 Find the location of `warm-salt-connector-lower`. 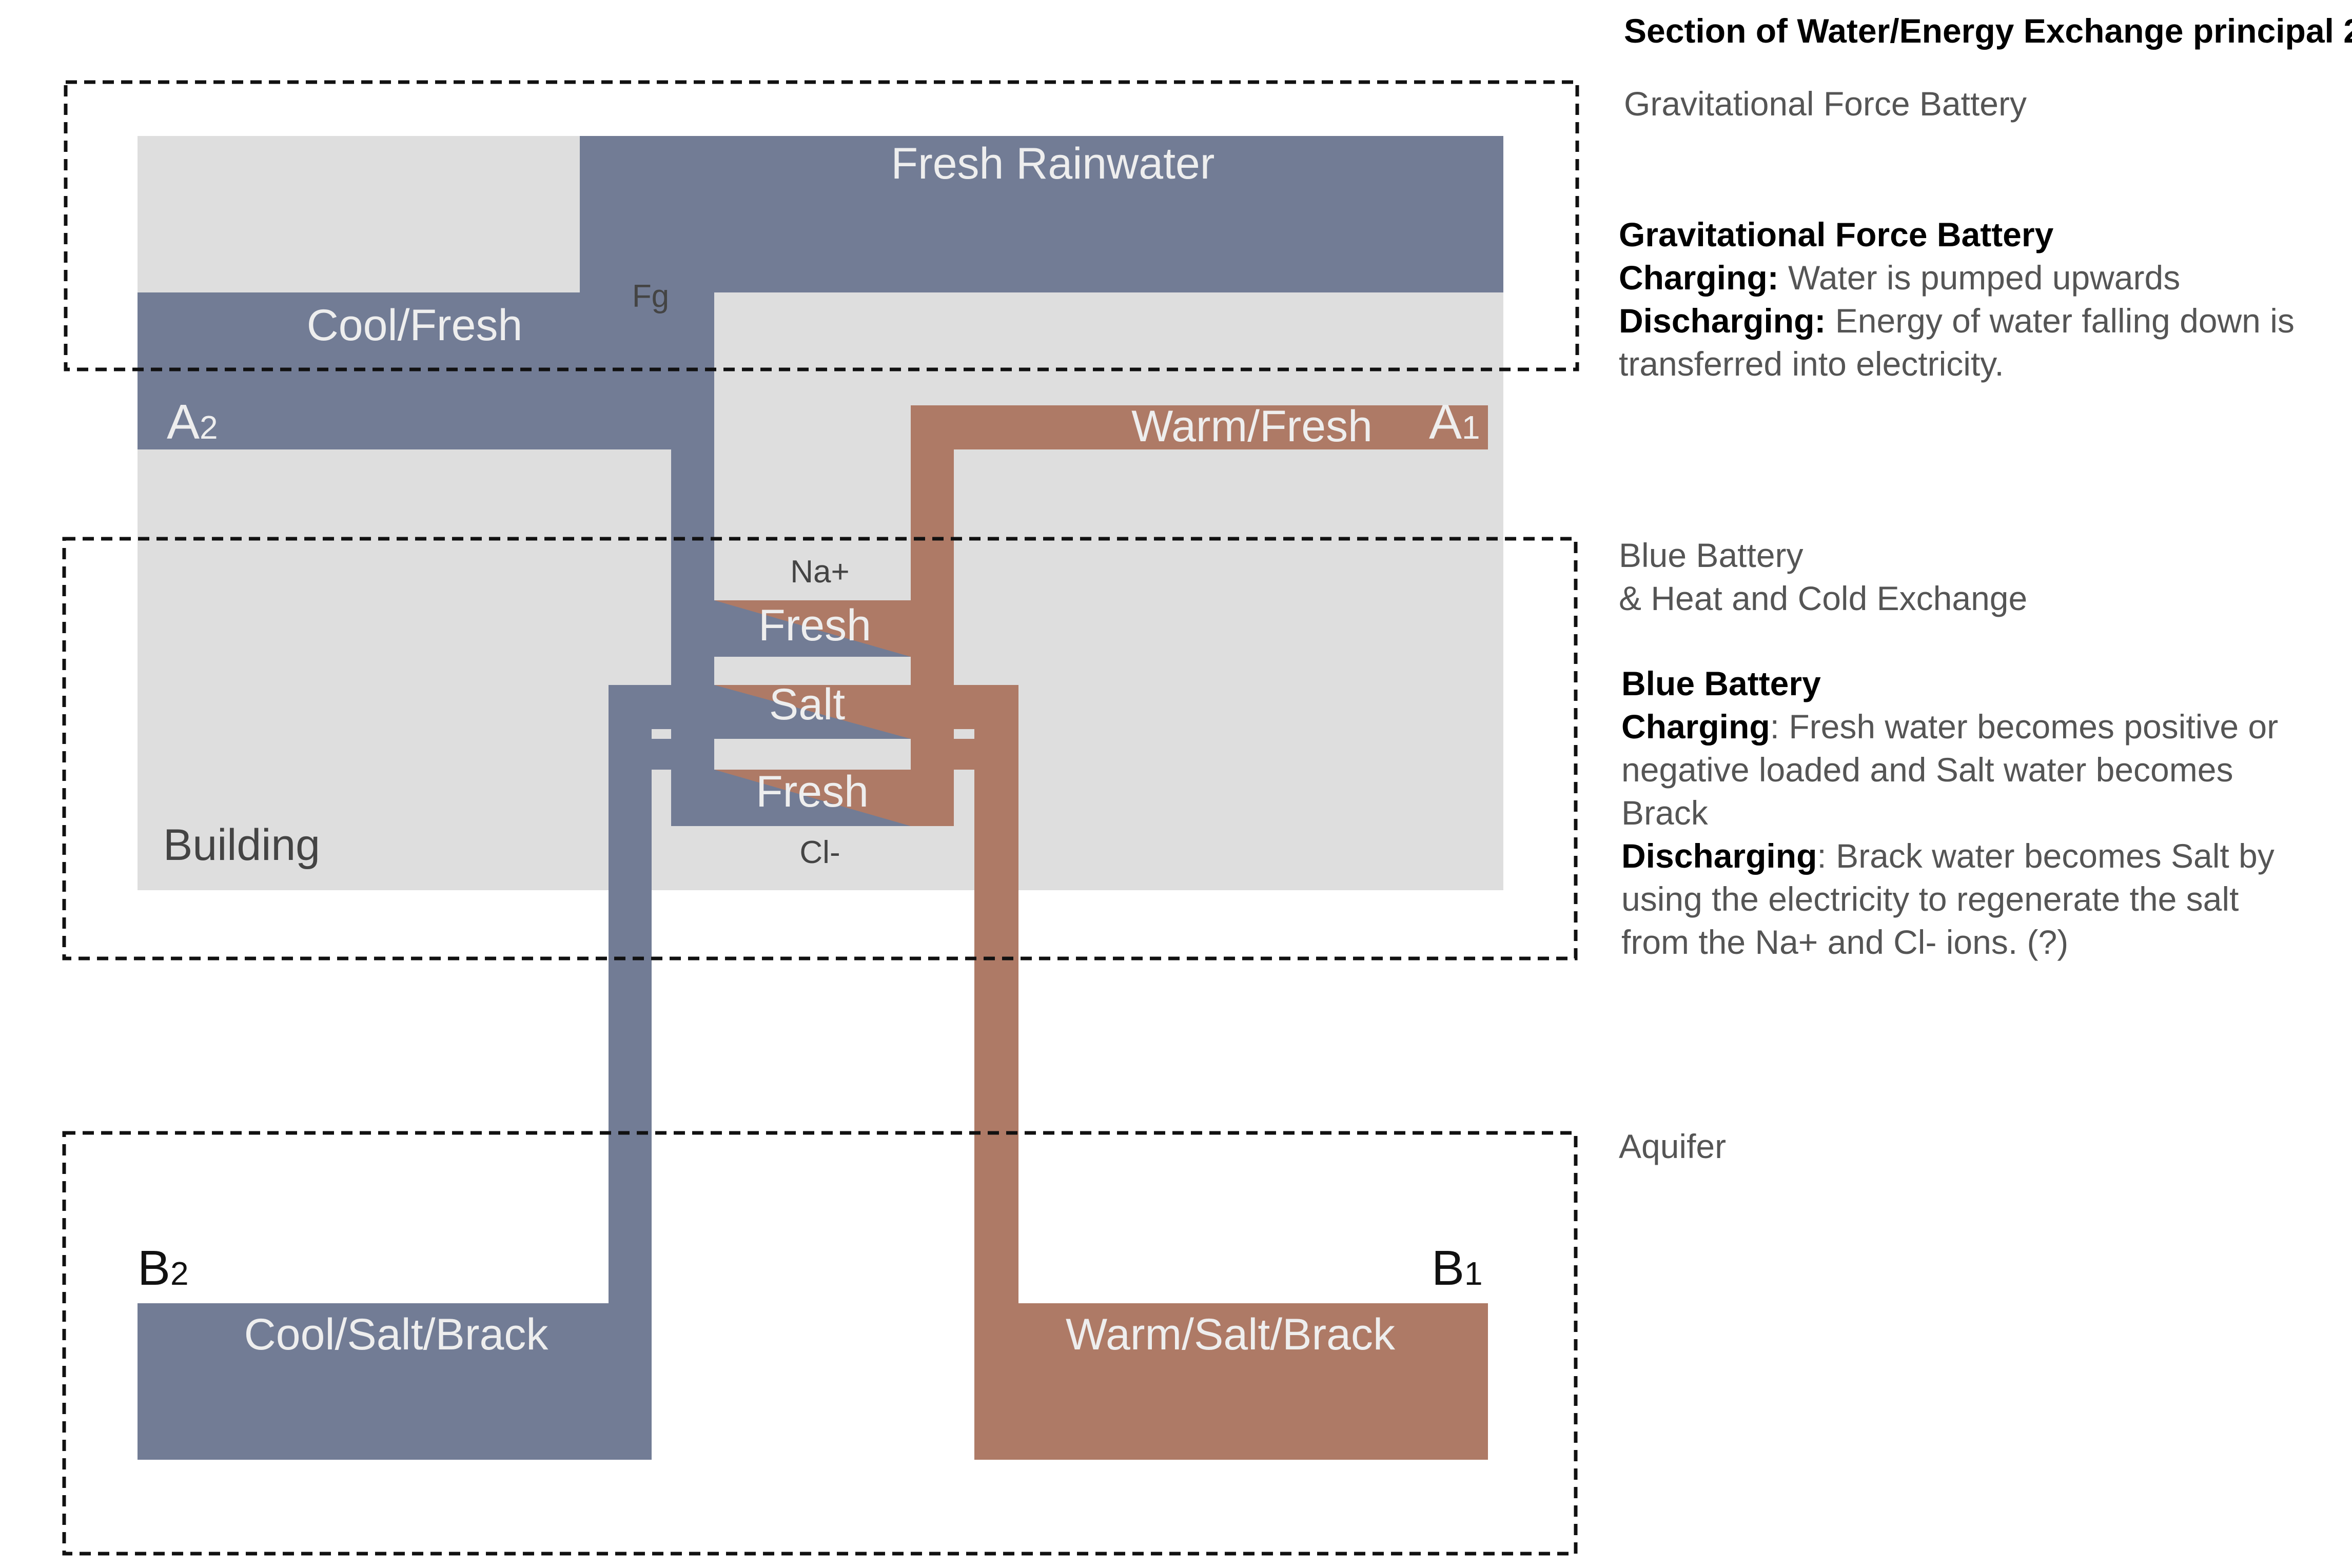

warm-salt-connector-lower is located at coordinates (942, 754).